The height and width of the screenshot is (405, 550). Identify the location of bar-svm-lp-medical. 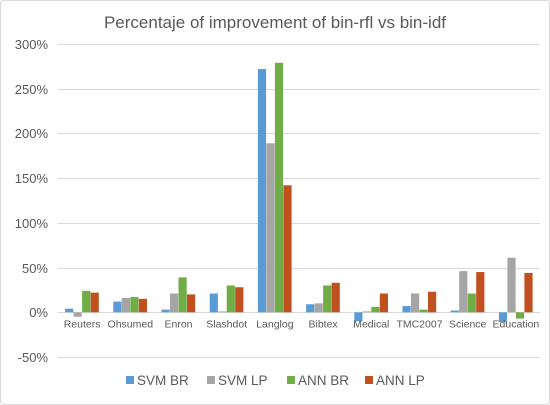
(366, 312).